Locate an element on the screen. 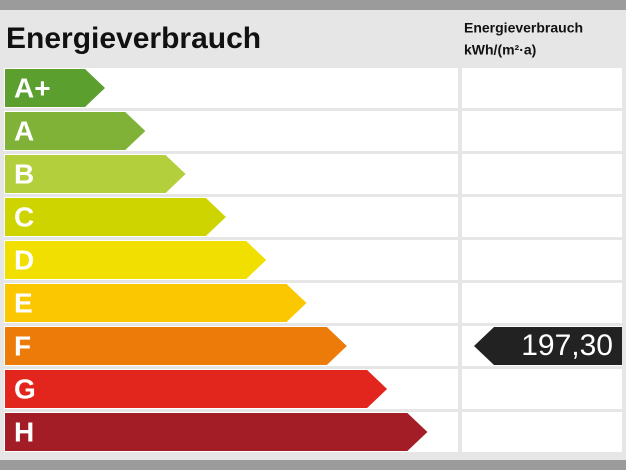 Image resolution: width=626 pixels, height=470 pixels. class-label: D is located at coordinates (24, 259).